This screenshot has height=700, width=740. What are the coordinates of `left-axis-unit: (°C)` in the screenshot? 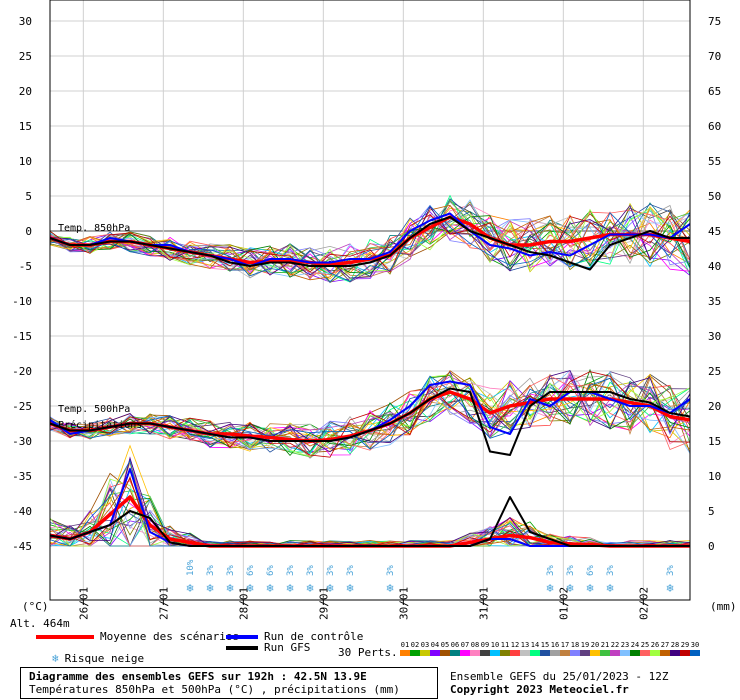 It's located at (35, 606).